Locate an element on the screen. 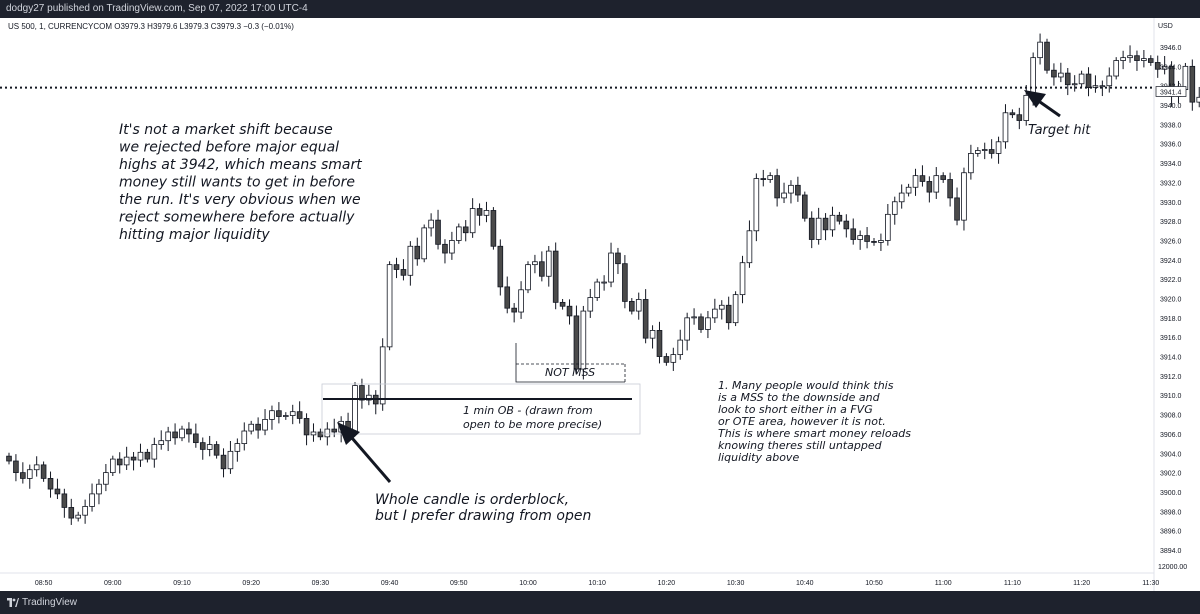  price-tick-label: 3912.0 is located at coordinates (1171, 377).